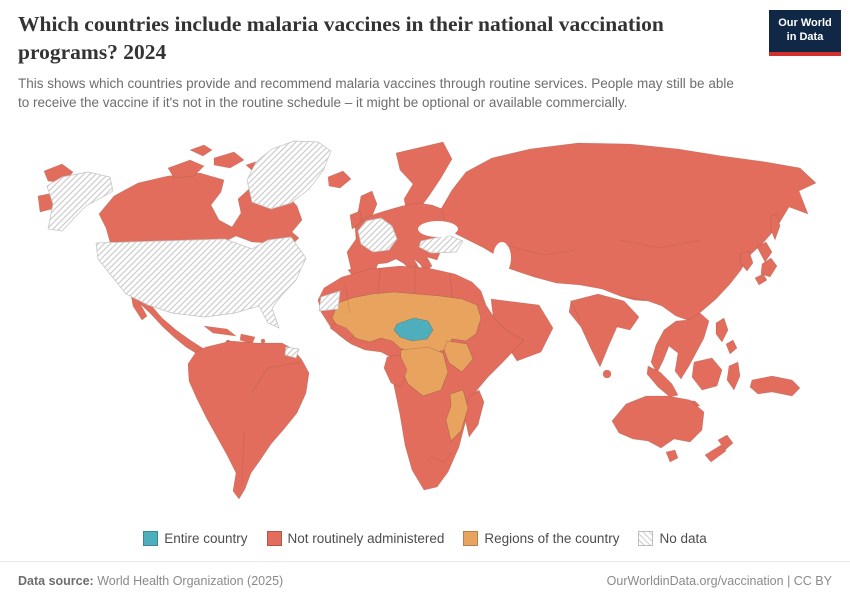 The width and height of the screenshot is (850, 600). I want to click on country-shape-australia, so click(658, 422).